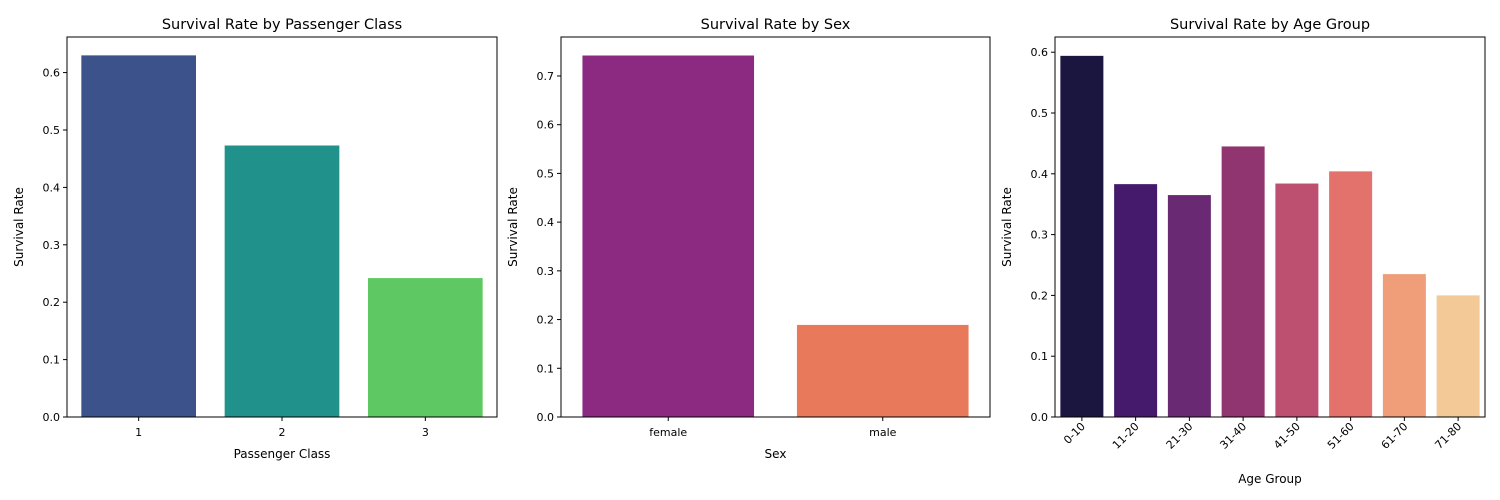  What do you see at coordinates (668, 236) in the screenshot?
I see `bar-female` at bounding box center [668, 236].